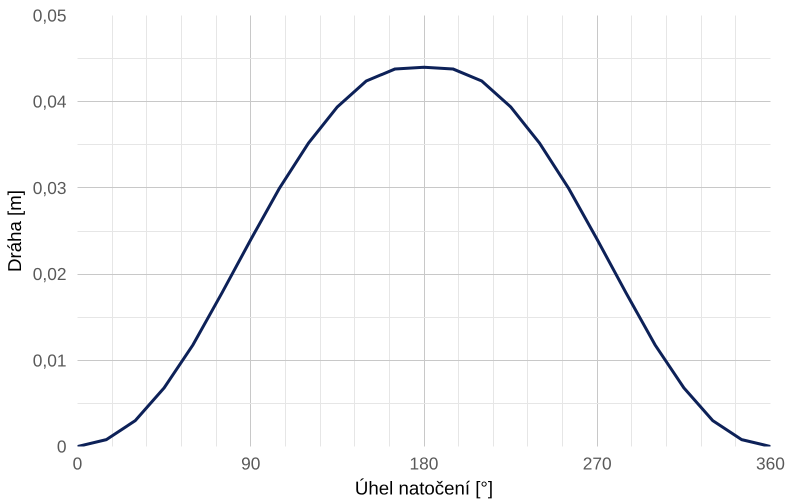  What do you see at coordinates (597, 464) in the screenshot?
I see `x-tick-label: 270` at bounding box center [597, 464].